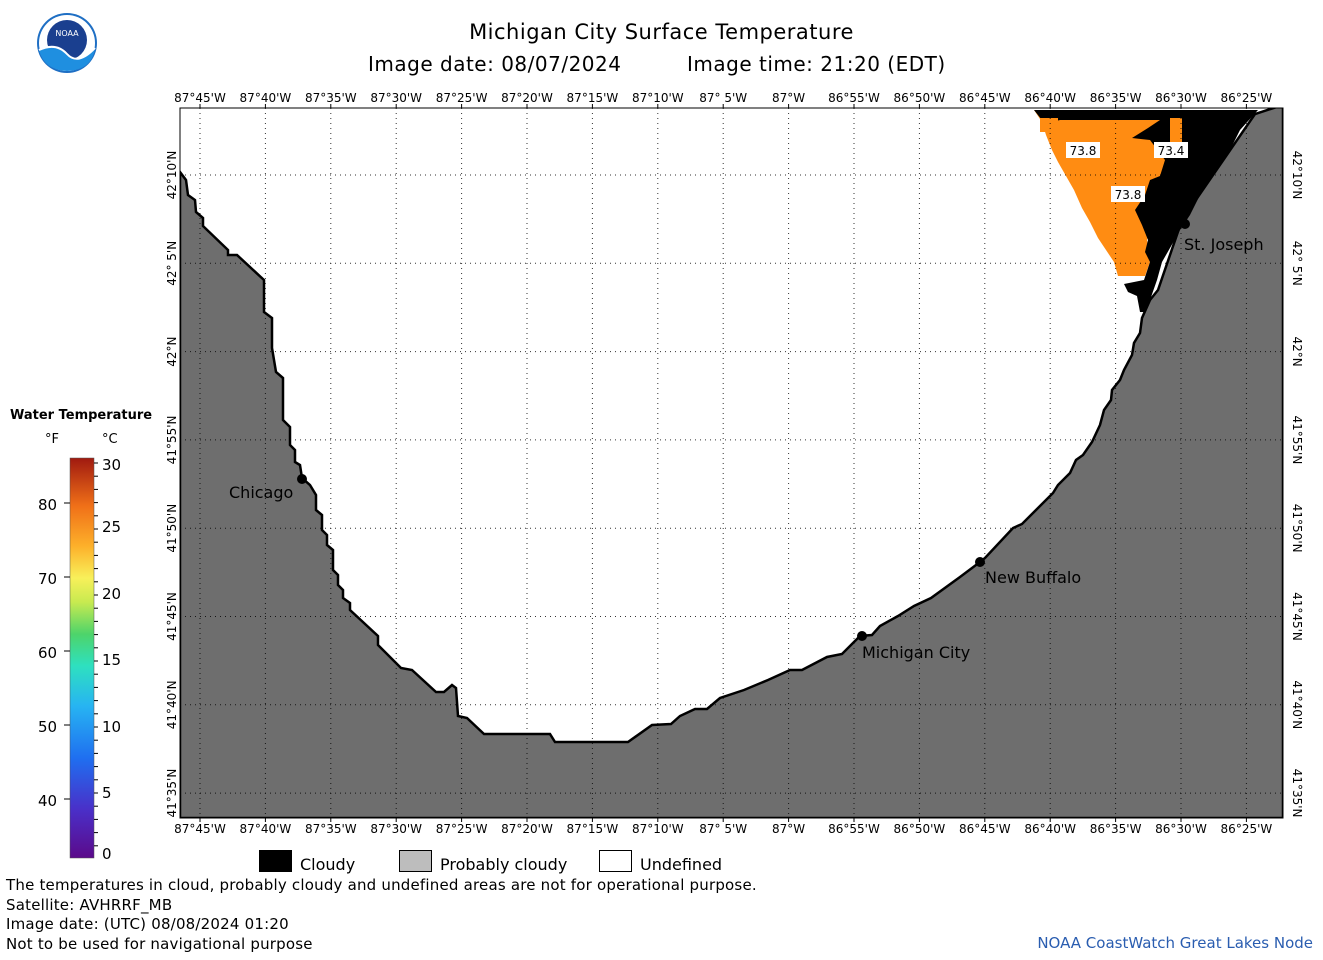 This screenshot has width=1323, height=960. I want to click on logo-text: NOAA, so click(67, 33).